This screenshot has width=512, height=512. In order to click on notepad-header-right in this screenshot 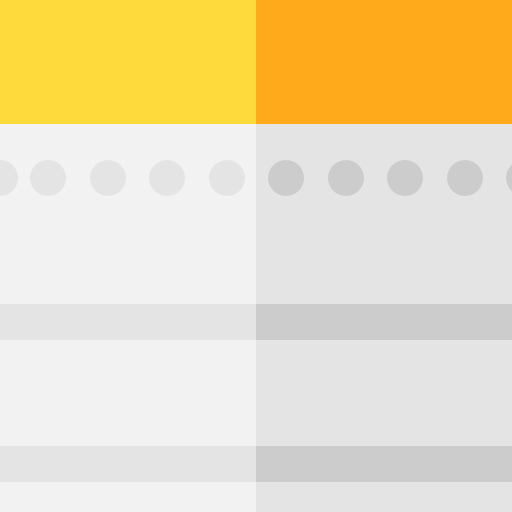, I will do `click(384, 62)`.